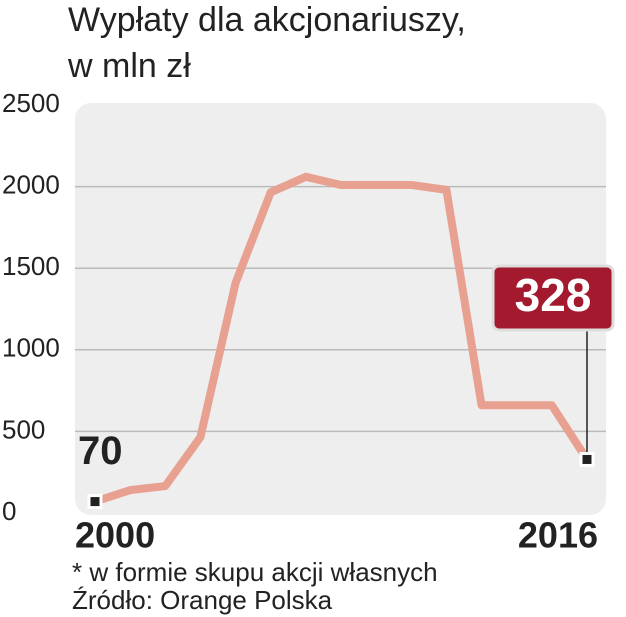 The width and height of the screenshot is (626, 617). Describe the element at coordinates (9, 511) in the screenshot. I see `y-tick-label: 0` at that location.